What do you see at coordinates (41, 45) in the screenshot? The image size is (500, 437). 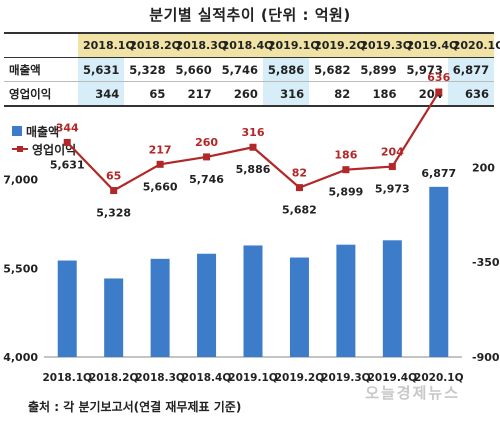 I see `table-corner-cell` at bounding box center [41, 45].